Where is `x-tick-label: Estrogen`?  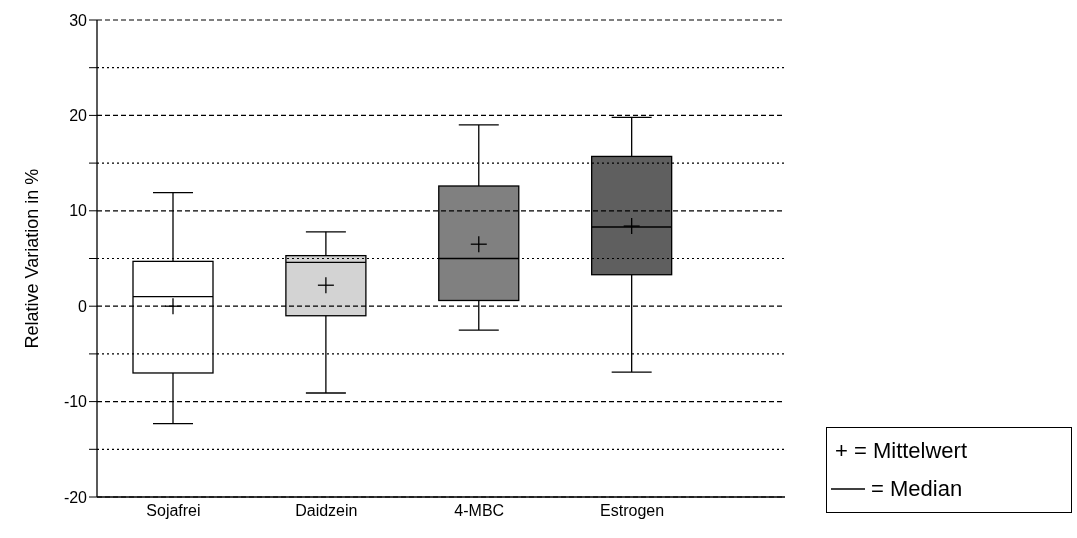 x-tick-label: Estrogen is located at coordinates (632, 511).